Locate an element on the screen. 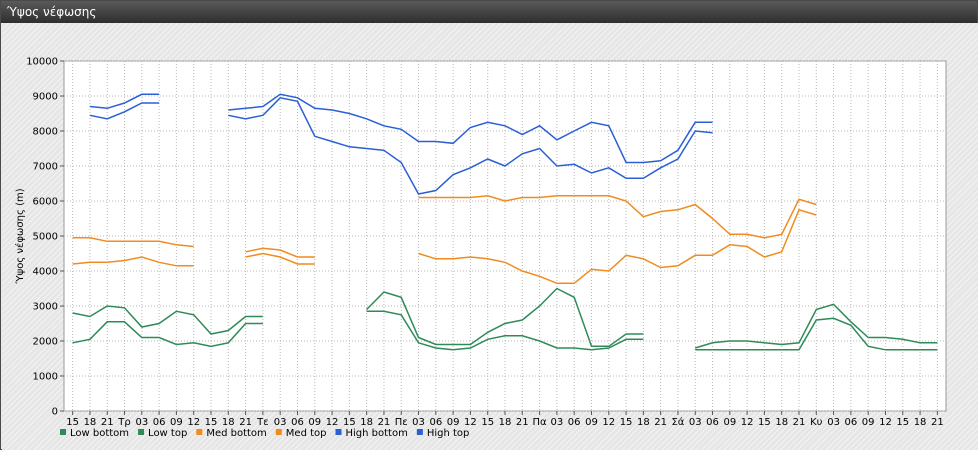 Image resolution: width=978 pixels, height=450 pixels. y-tick-label: 10000 is located at coordinates (42, 62).